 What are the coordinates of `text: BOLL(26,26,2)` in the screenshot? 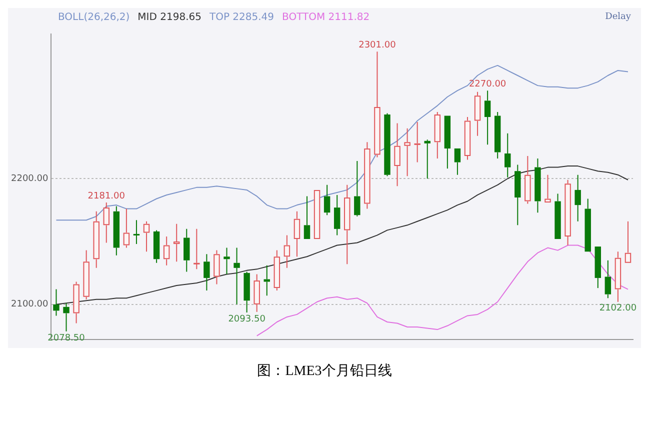 It's located at (94, 17).